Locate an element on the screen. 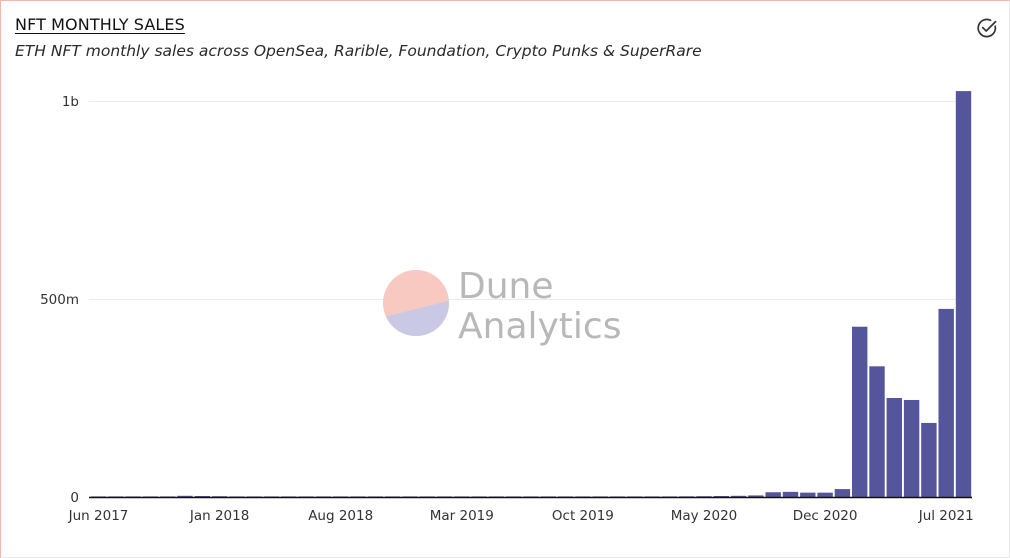  y-tick-label: 500m is located at coordinates (59, 300).